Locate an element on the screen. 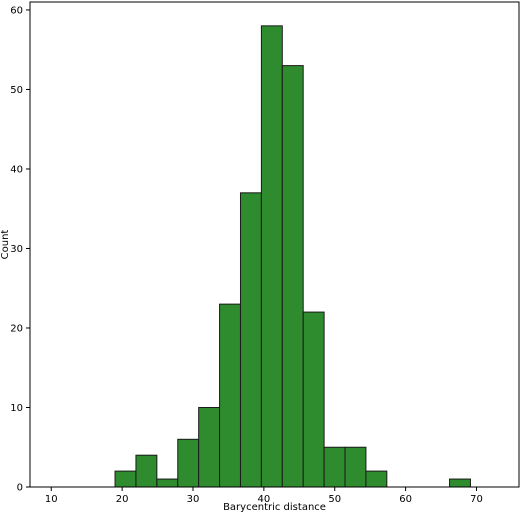 The image size is (520, 514). y-tick-label: 60 is located at coordinates (16, 10).